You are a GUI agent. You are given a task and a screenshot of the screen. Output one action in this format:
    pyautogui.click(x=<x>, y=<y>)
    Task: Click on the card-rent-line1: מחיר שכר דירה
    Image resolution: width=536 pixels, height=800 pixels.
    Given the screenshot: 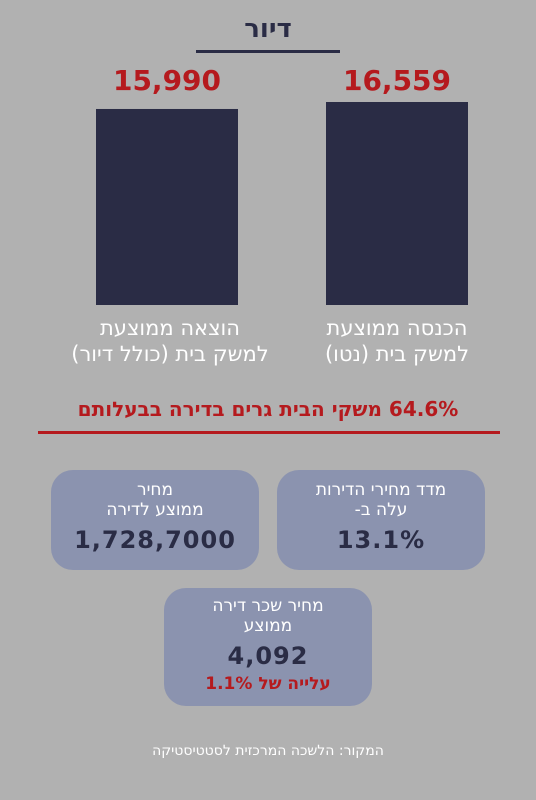 What is the action you would take?
    pyautogui.click(x=268, y=606)
    